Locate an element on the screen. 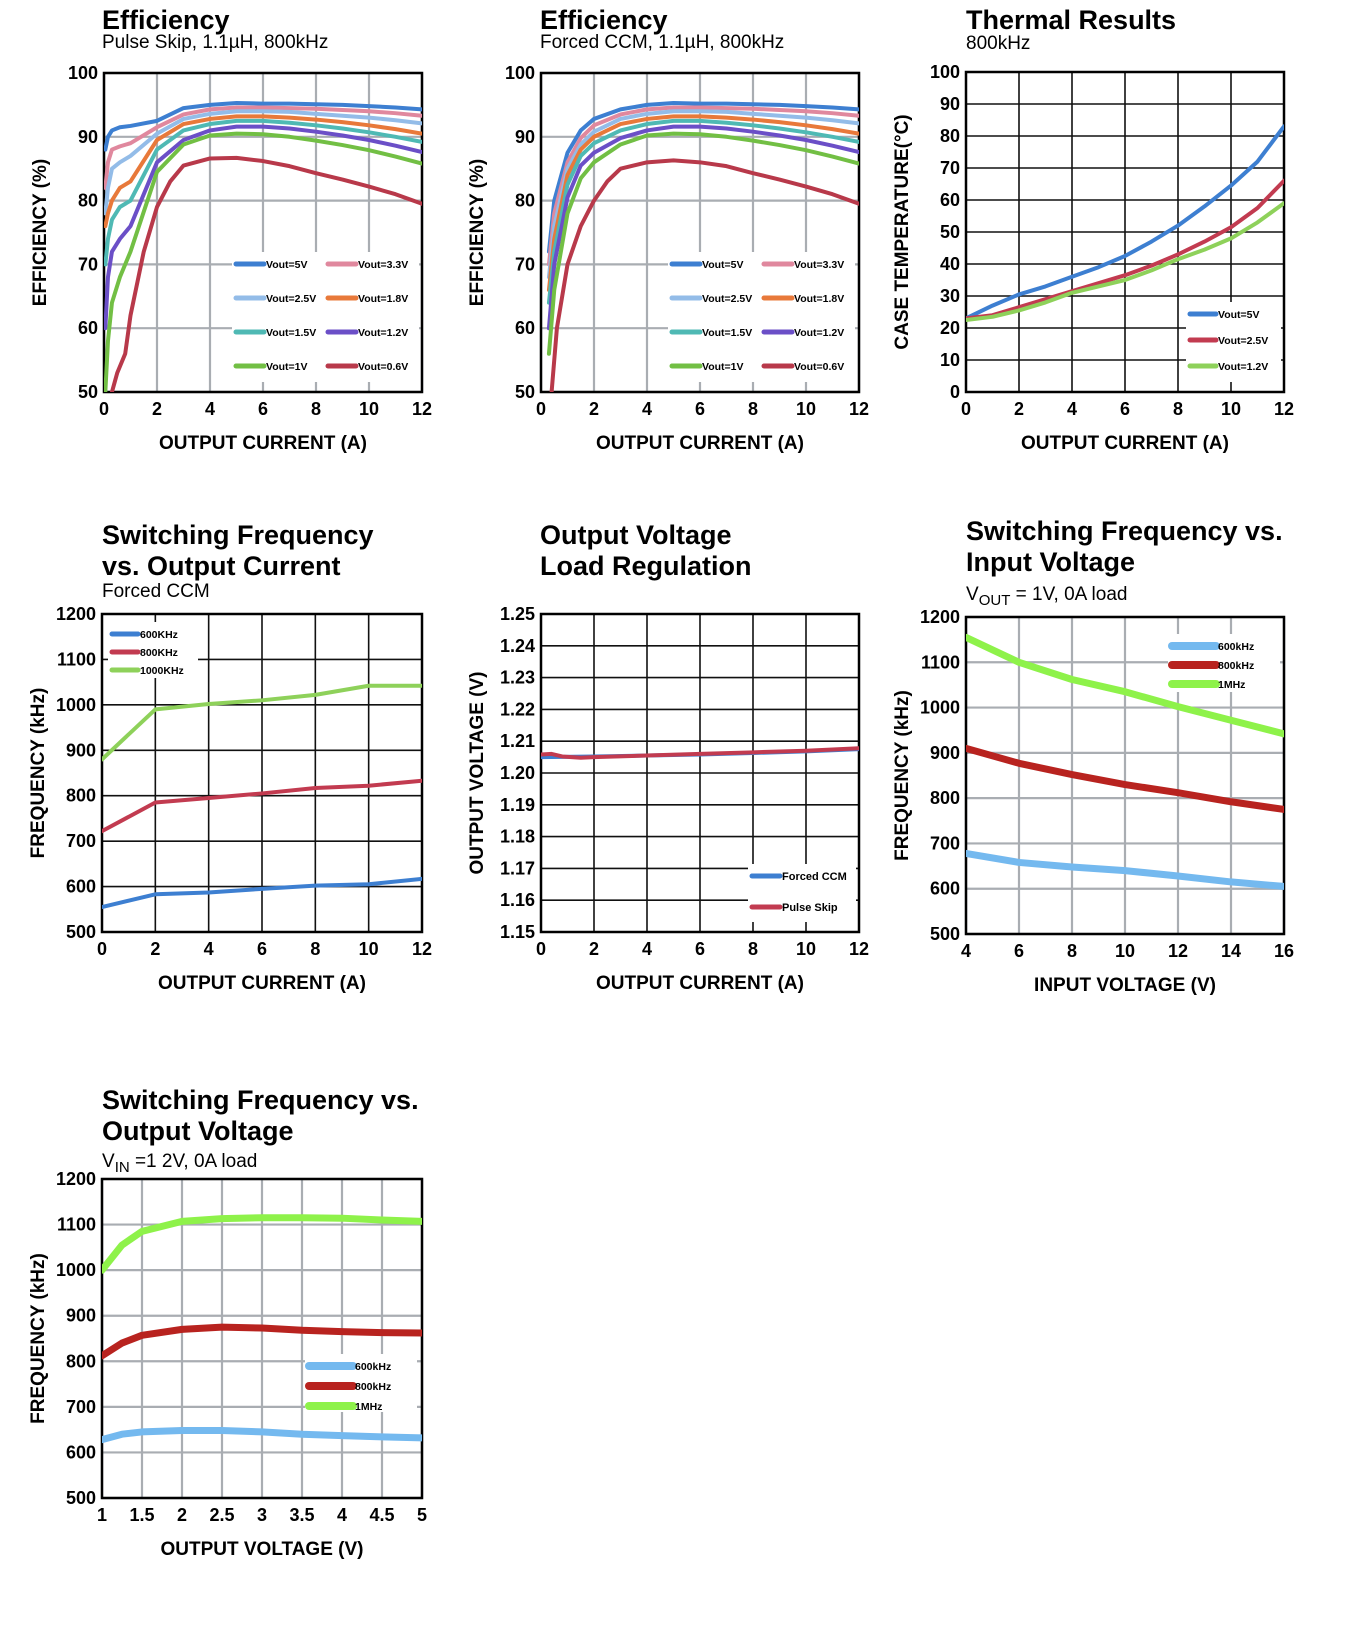  chart-title-line: Switching Frequency is located at coordinates (238, 535).